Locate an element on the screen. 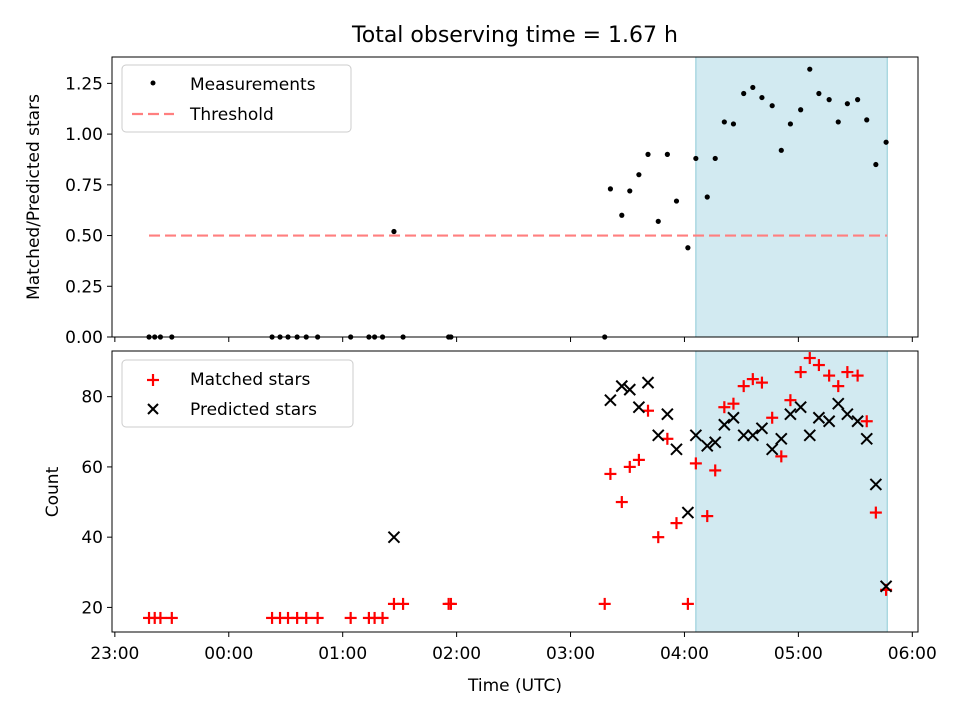 Image resolution: width=960 pixels, height=720 pixels. bottom-legend-box is located at coordinates (237, 393).